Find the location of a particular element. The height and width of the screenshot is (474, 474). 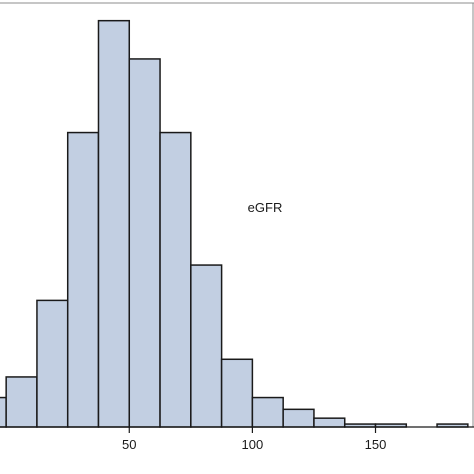

x-tick-label-100: 100 is located at coordinates (253, 444).